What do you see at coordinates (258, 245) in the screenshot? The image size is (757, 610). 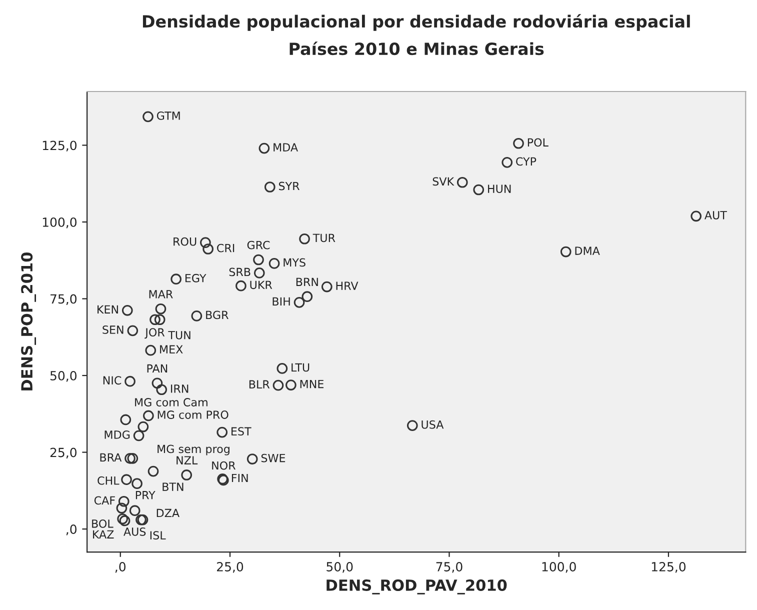 I see `annotation: GRC` at bounding box center [258, 245].